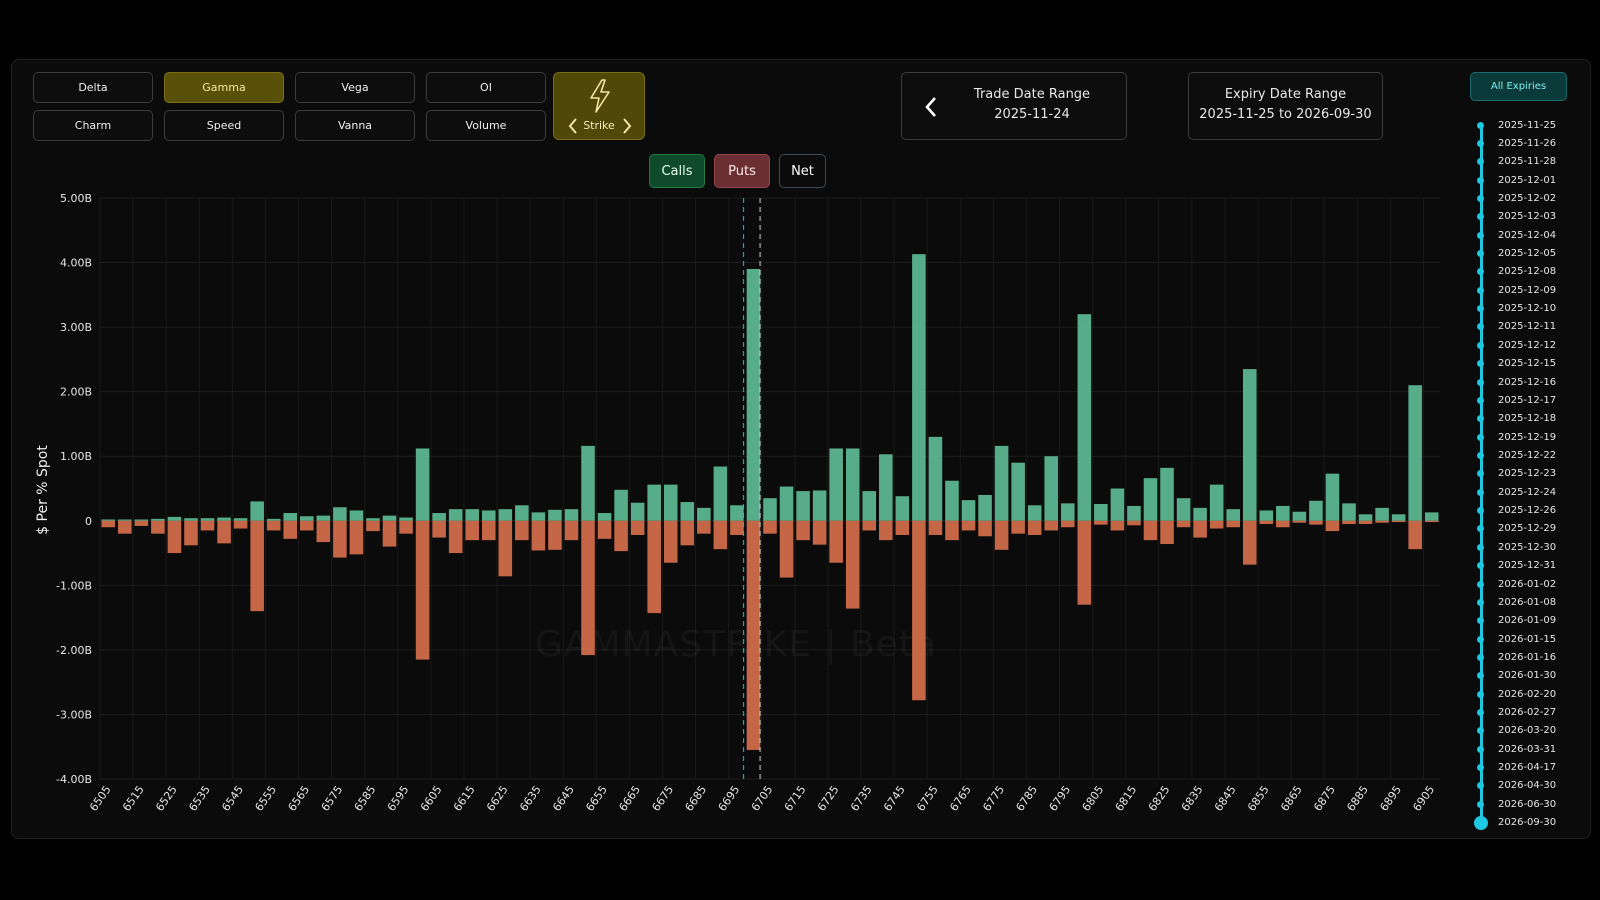  I want to click on expiry-date-label: 2026-09-30, so click(1527, 823).